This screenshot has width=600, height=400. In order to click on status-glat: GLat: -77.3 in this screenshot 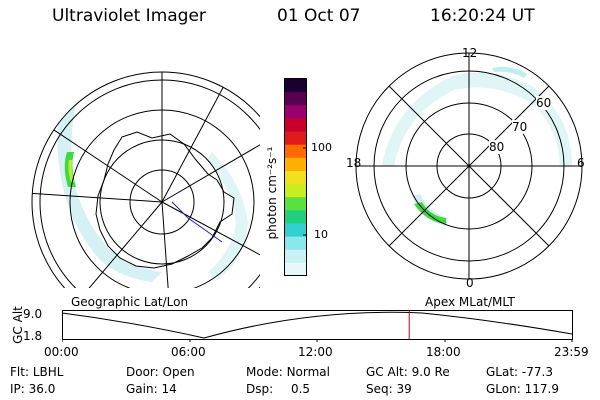, I will do `click(519, 372)`.